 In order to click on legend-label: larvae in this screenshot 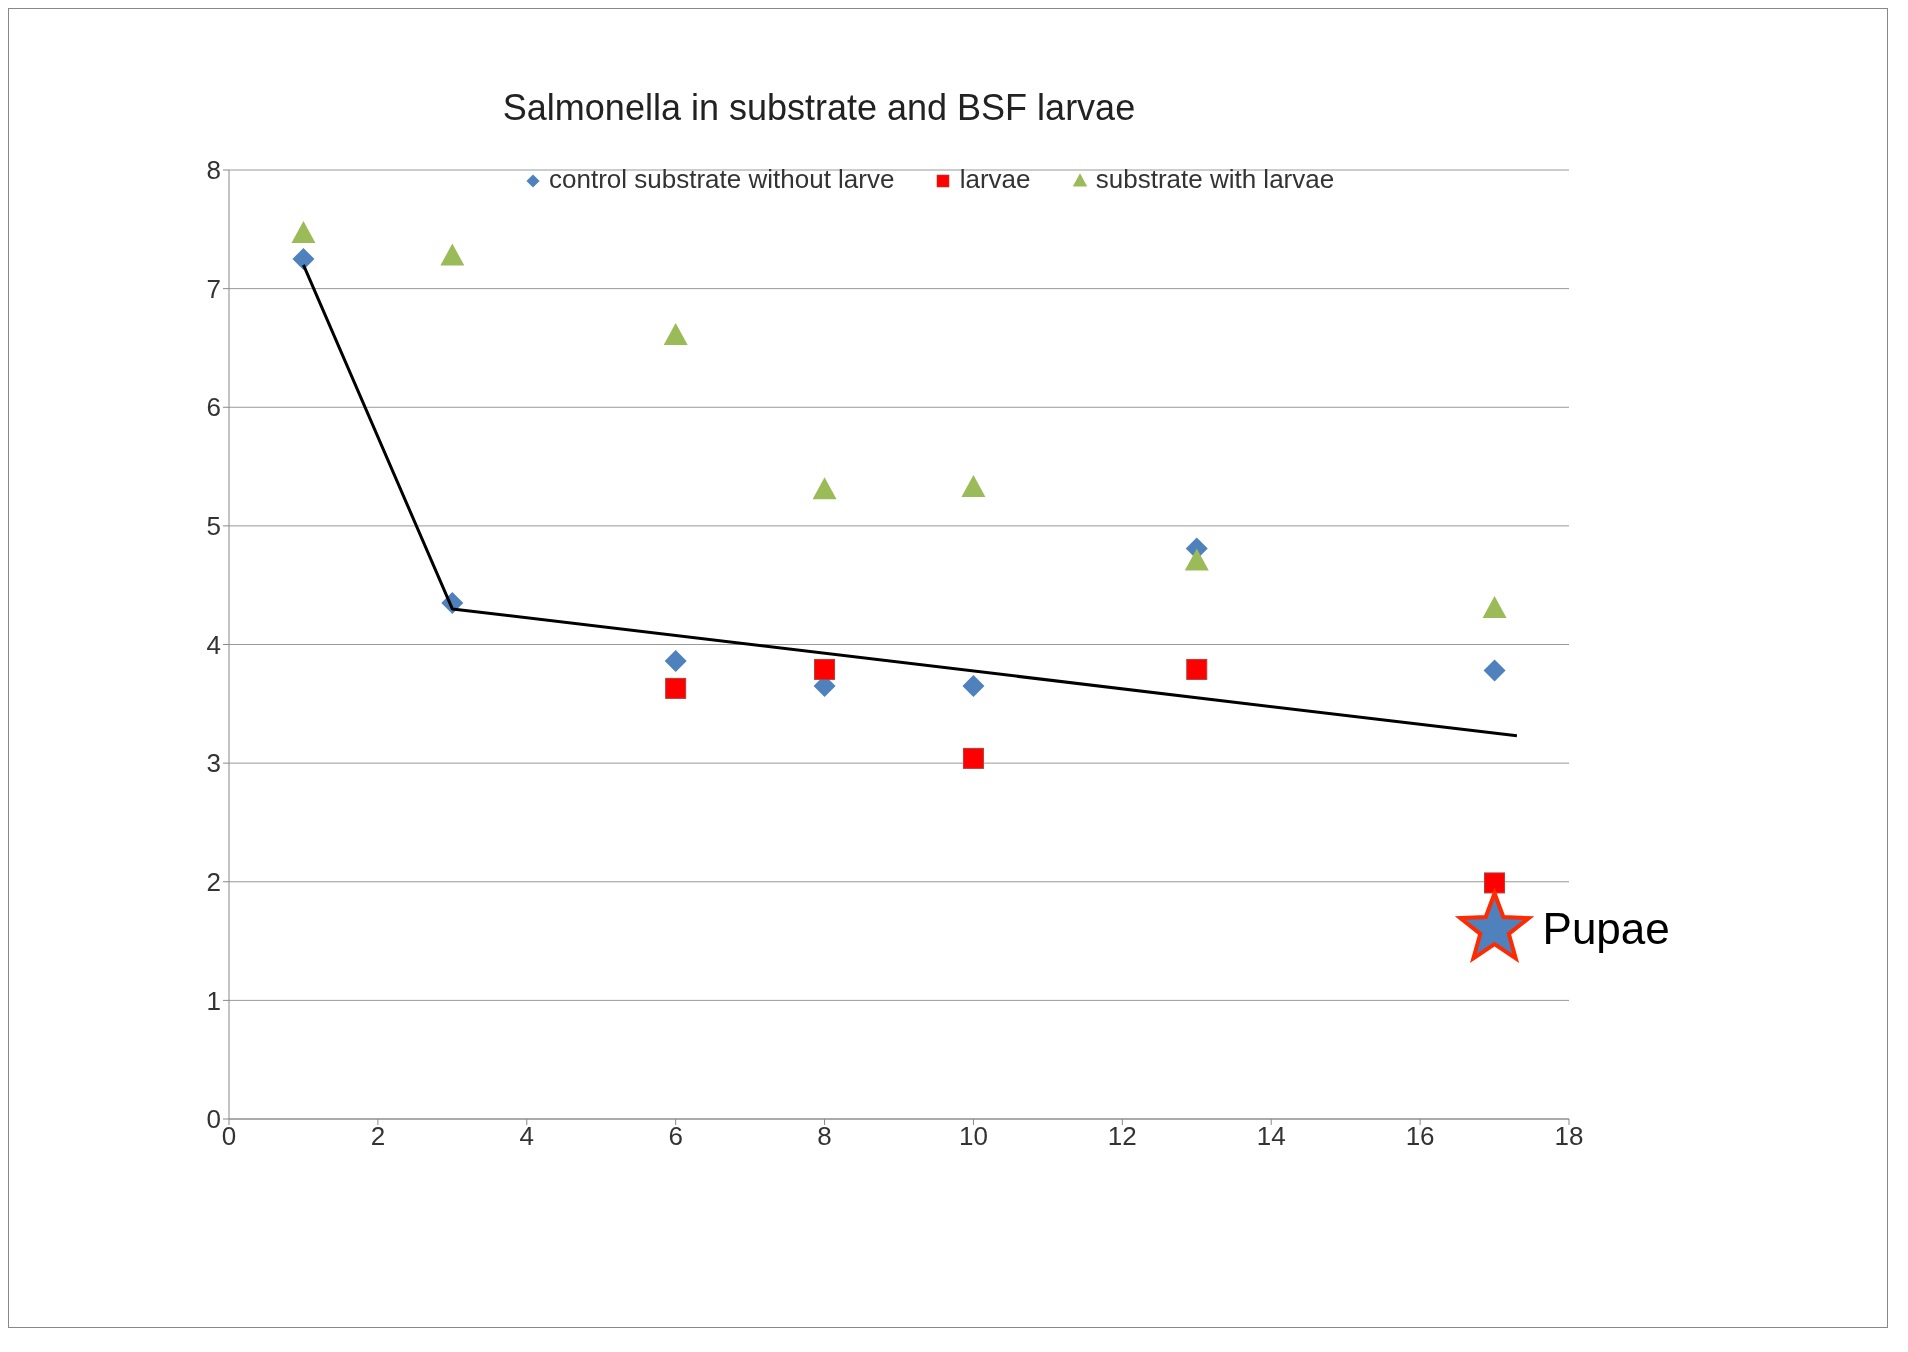, I will do `click(994, 179)`.